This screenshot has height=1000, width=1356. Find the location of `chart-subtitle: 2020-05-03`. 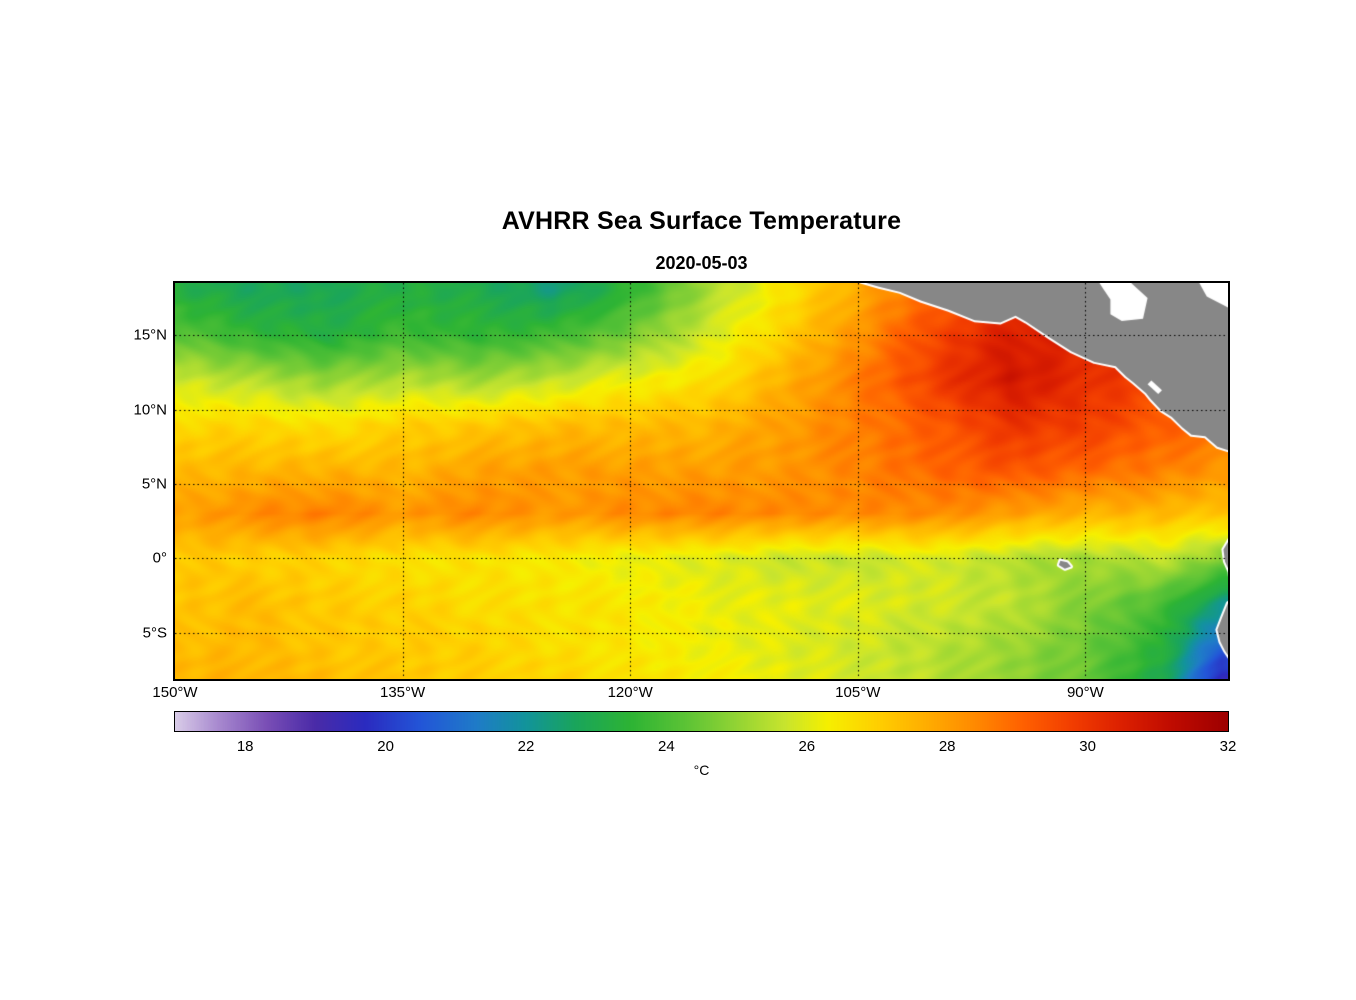

chart-subtitle: 2020-05-03 is located at coordinates (701, 263).